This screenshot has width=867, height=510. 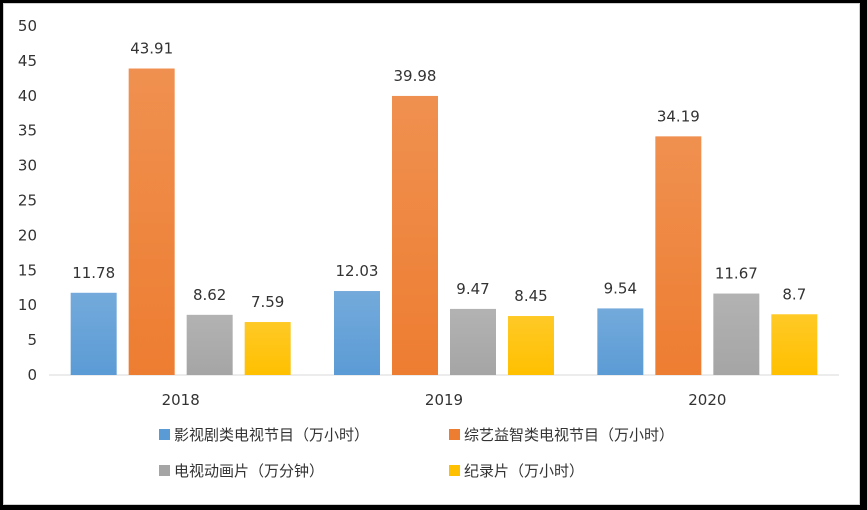 What do you see at coordinates (27, 201) in the screenshot?
I see `y-tick-label: 25` at bounding box center [27, 201].